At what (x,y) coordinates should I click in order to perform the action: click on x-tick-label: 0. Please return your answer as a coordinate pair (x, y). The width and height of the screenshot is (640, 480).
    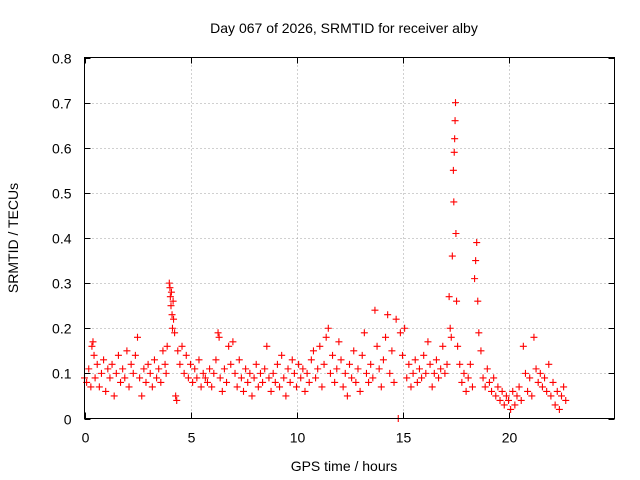
    Looking at the image, I should click on (86, 438).